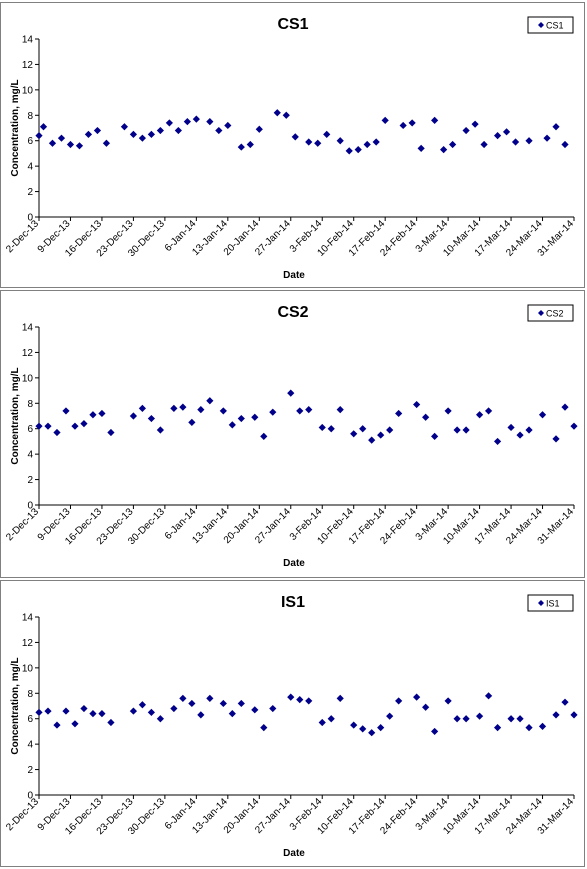  I want to click on y-tick-label: 14, so click(28, 328).